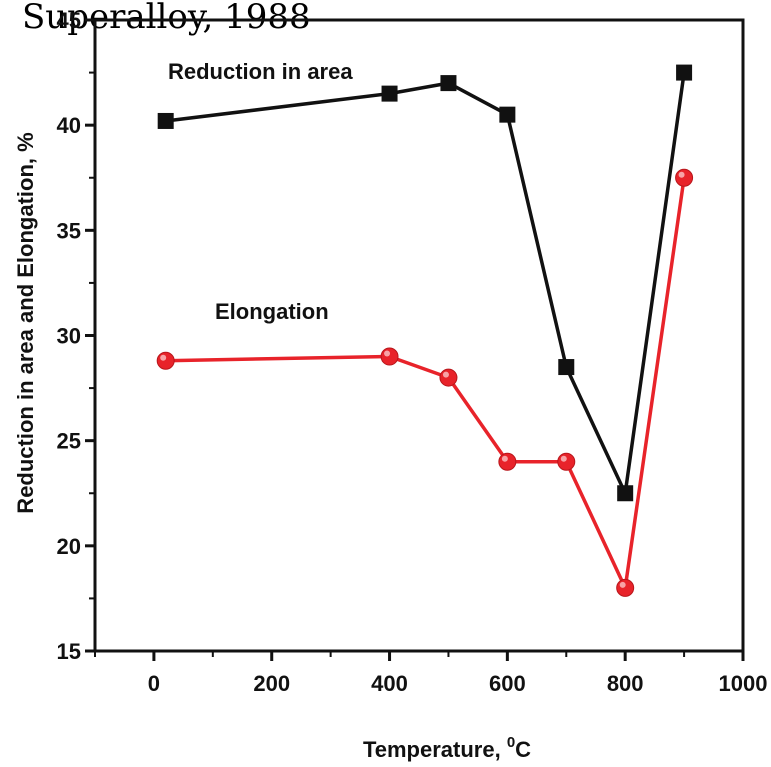  Describe the element at coordinates (523, 749) in the screenshot. I see `x-axis-title-unit: C` at that location.